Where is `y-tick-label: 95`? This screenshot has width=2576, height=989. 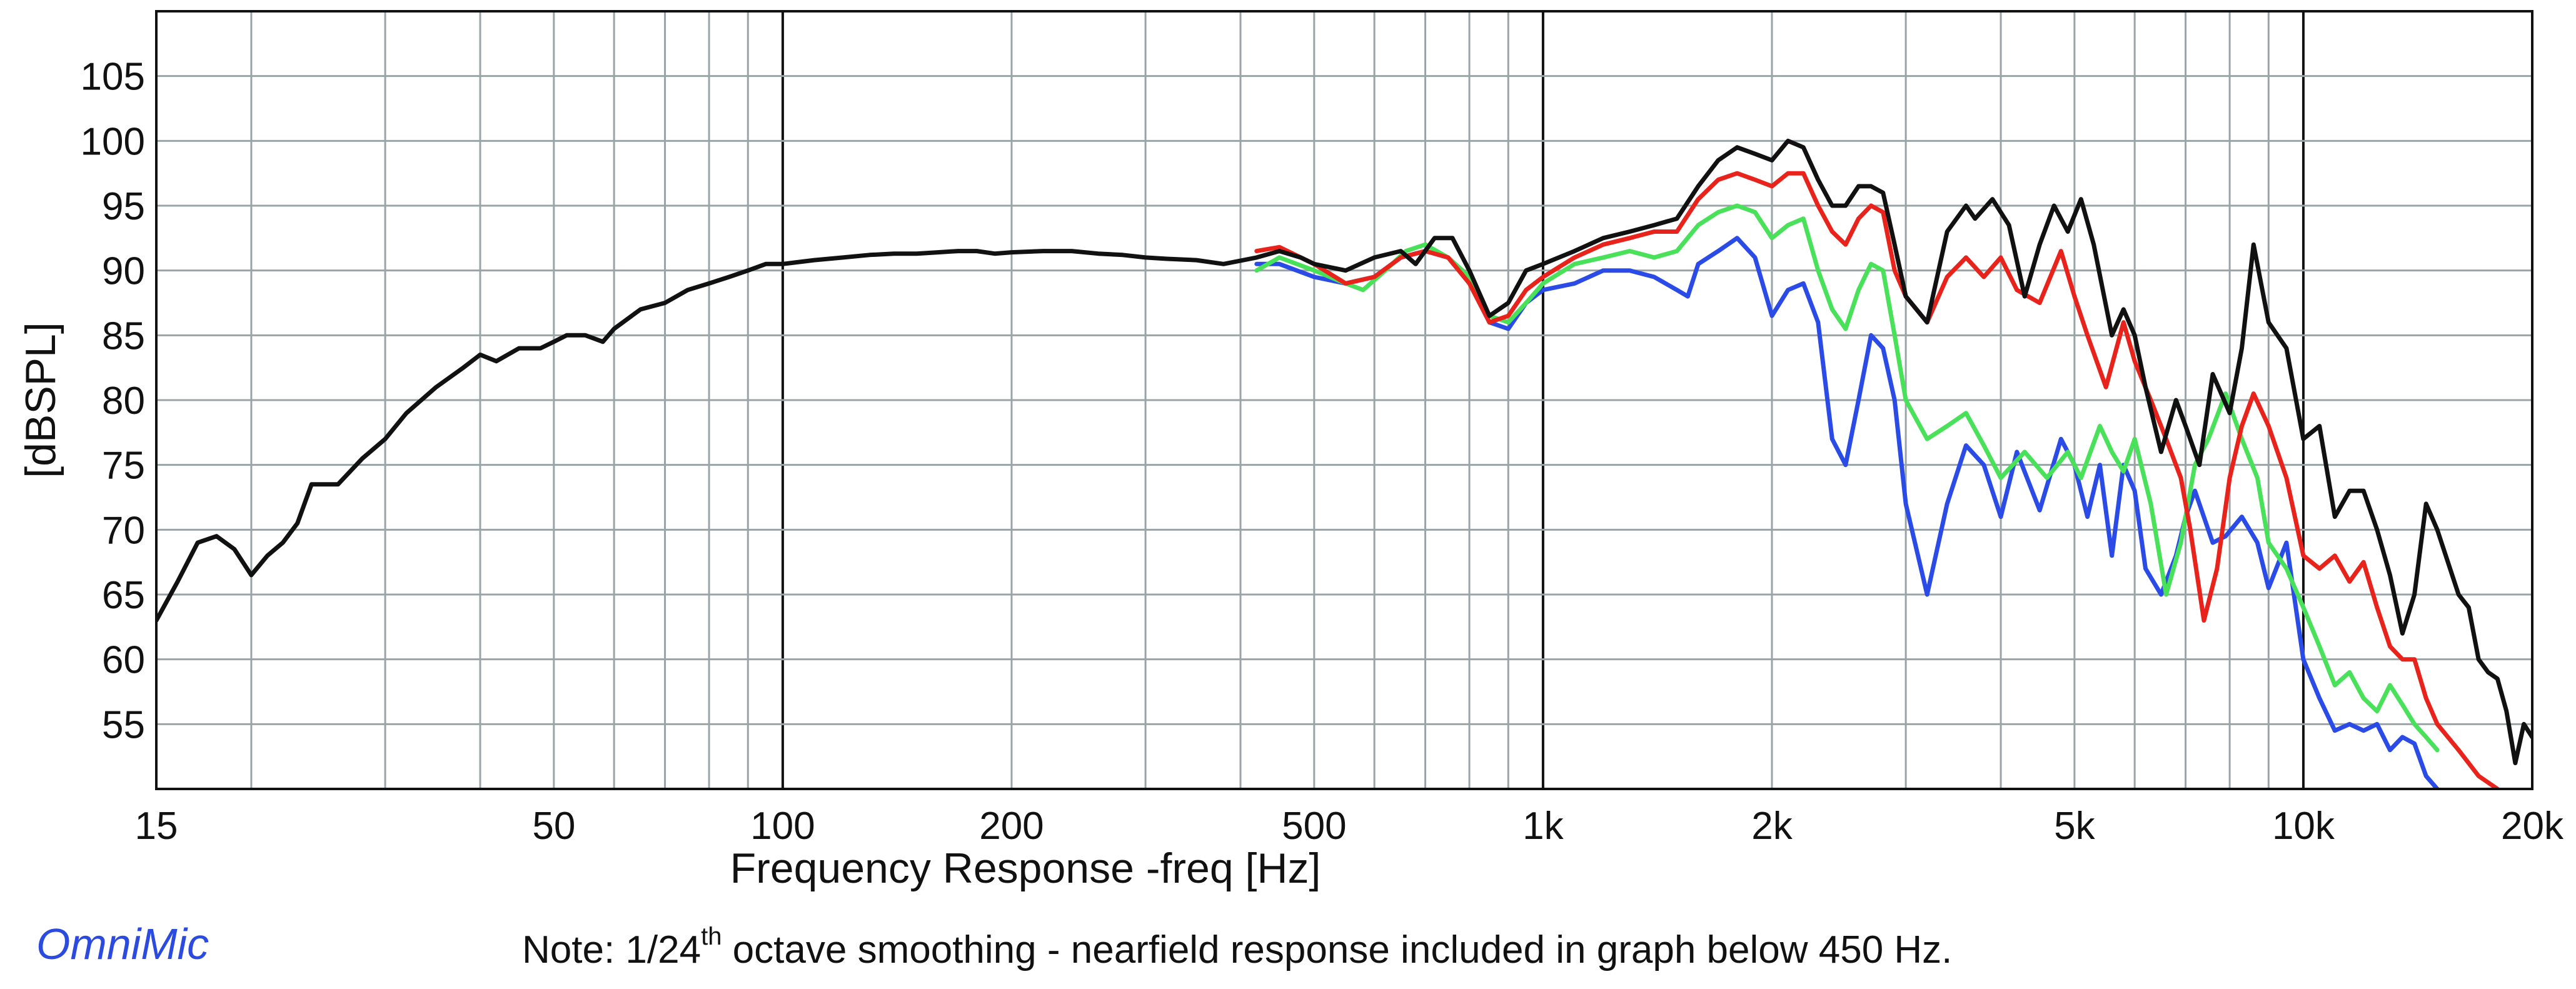 y-tick-label: 95 is located at coordinates (123, 206).